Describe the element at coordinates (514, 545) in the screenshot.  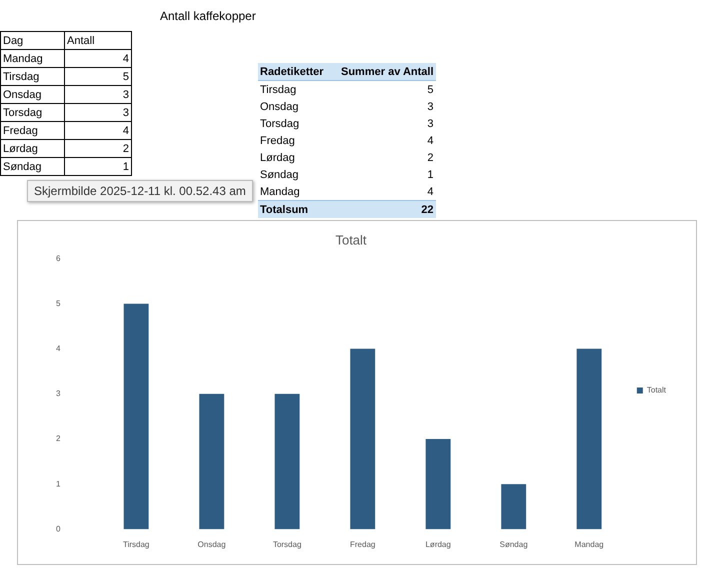
I see `x-tick-label: Søndag` at that location.